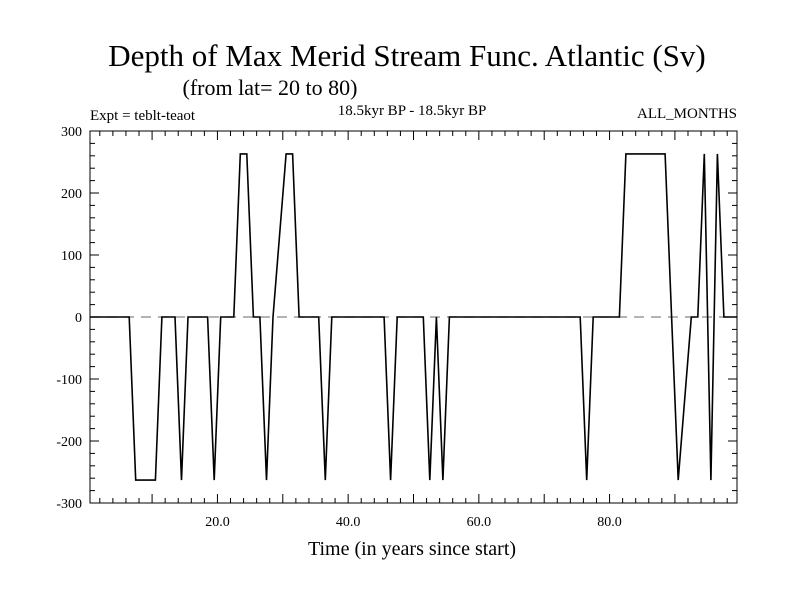 This screenshot has height=600, width=800. Describe the element at coordinates (412, 111) in the screenshot. I see `period-label: 18.5kyr BP - 18.5kyr BP` at that location.